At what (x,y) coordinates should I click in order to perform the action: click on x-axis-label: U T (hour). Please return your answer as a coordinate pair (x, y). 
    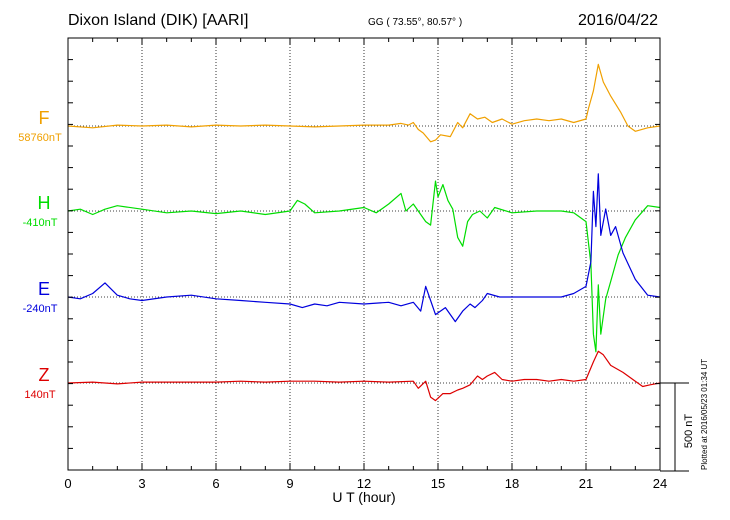
    Looking at the image, I should click on (363, 497).